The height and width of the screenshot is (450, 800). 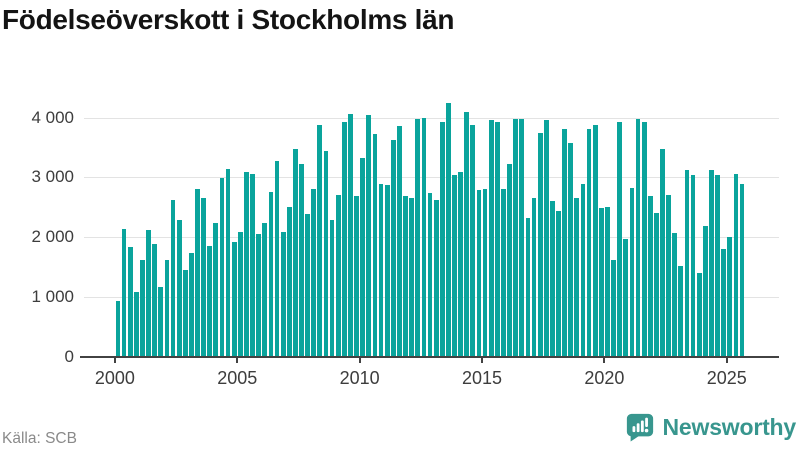 I want to click on x-tick-label: 2010, so click(x=359, y=378).